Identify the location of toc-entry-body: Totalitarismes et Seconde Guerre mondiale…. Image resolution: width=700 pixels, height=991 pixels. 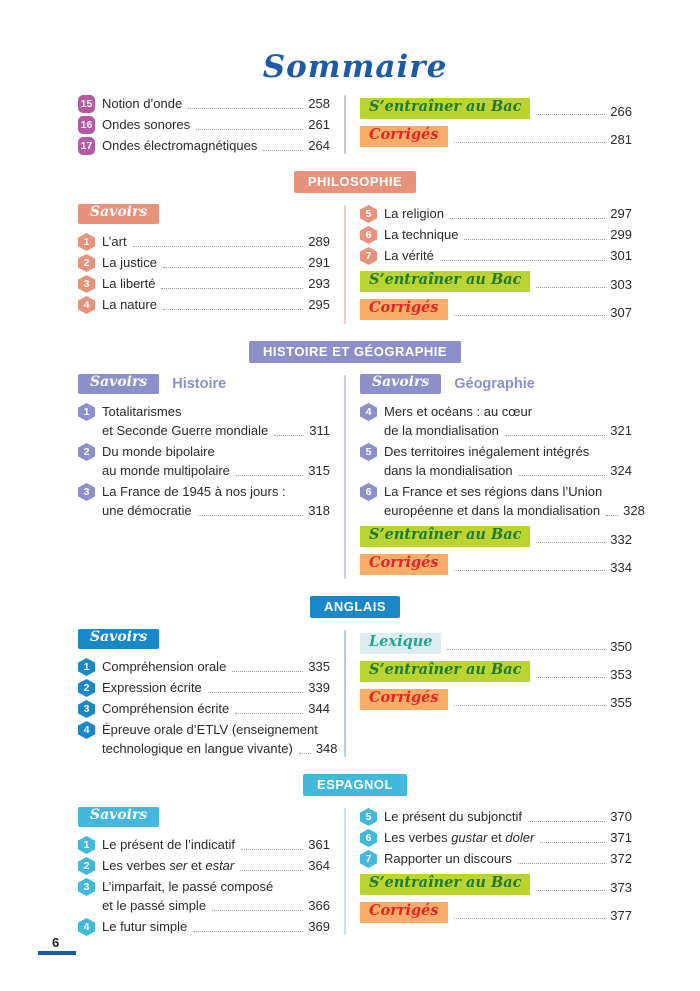
(216, 421).